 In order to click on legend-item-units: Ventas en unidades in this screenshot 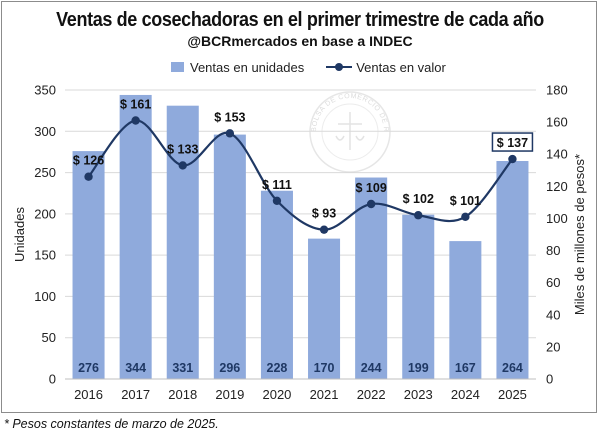, I will do `click(237, 67)`.